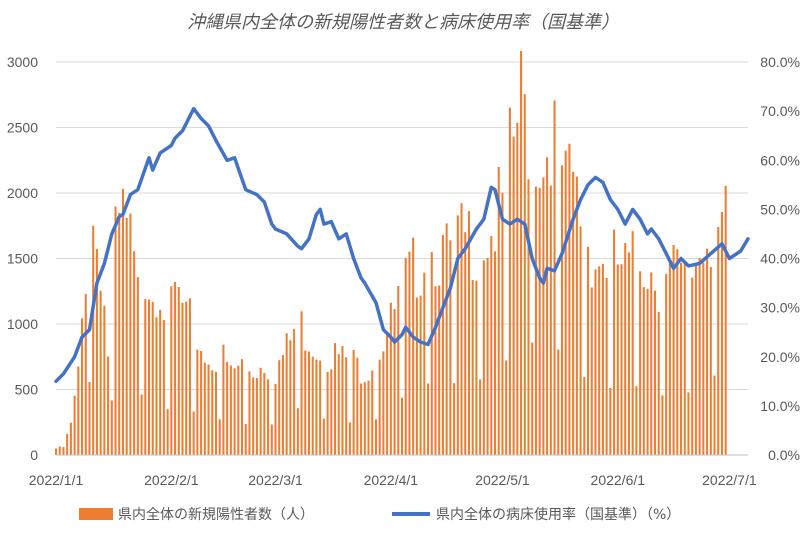  Describe the element at coordinates (729, 480) in the screenshot. I see `x-tick-label: 2022/7/1` at that location.